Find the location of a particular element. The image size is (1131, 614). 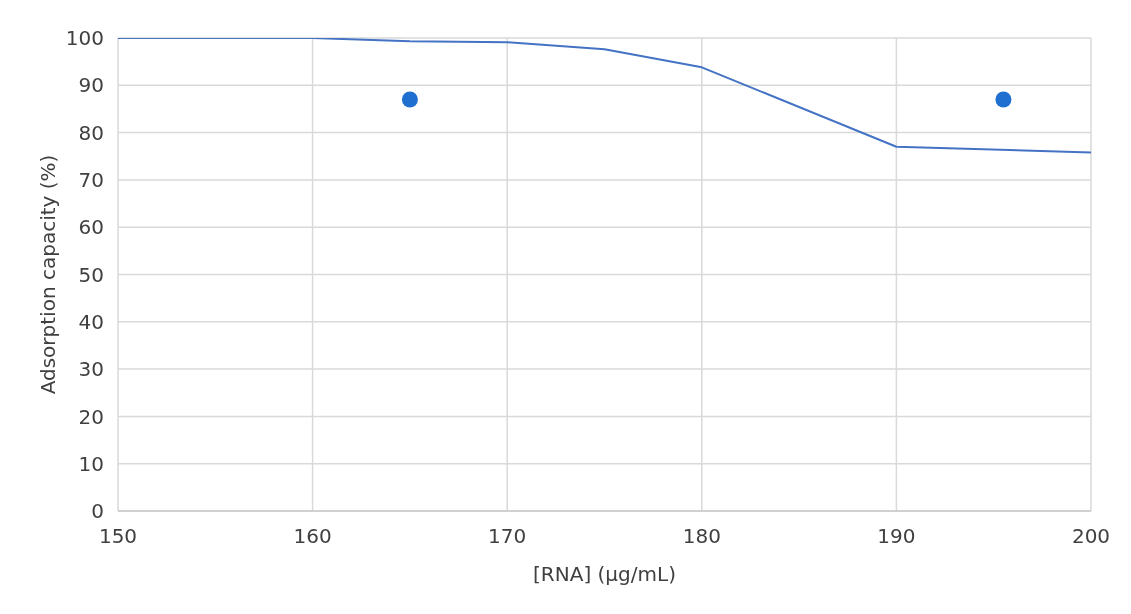

y-tick-label: 100 is located at coordinates (84, 38).